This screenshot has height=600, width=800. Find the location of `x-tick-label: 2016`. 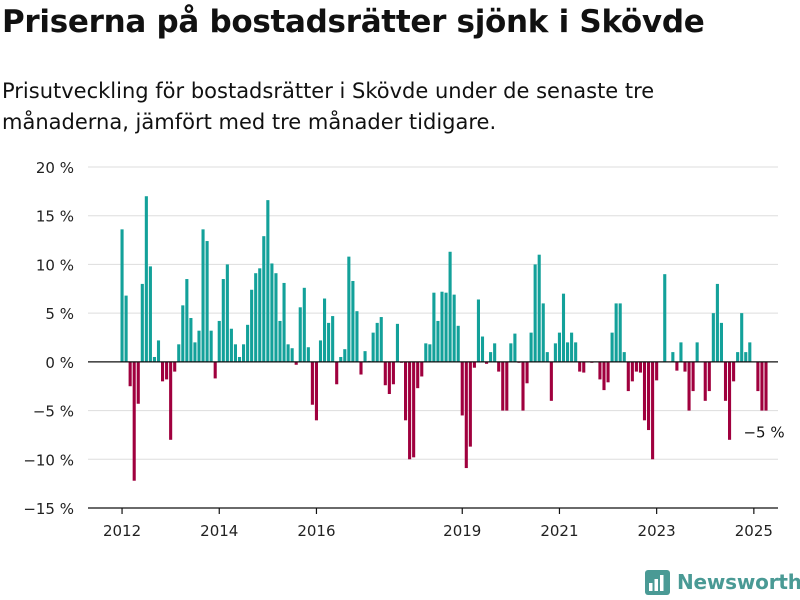

x-tick-label: 2016 is located at coordinates (316, 531).